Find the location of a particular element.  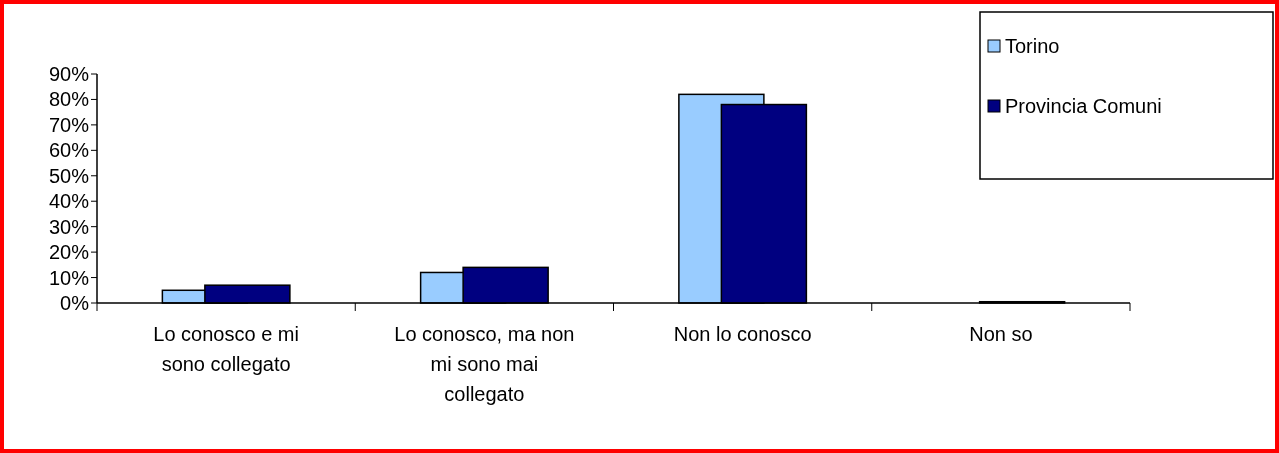

x-tick-label: Lo conosco e mi sono collegato is located at coordinates (226, 349).